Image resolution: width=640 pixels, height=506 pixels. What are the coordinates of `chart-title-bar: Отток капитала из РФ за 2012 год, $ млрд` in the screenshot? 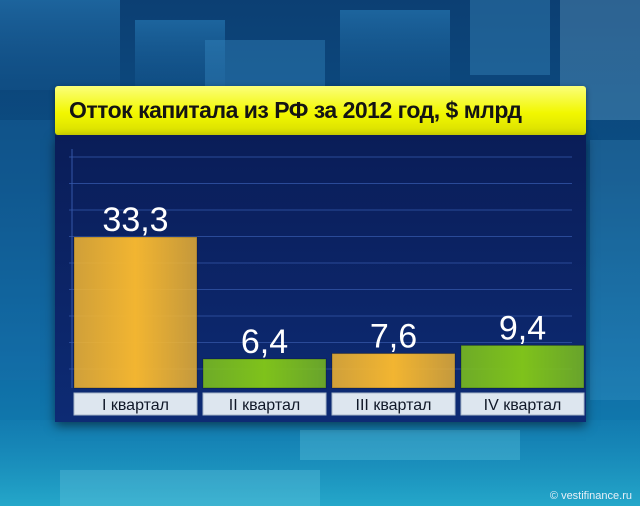 It's located at (320, 110).